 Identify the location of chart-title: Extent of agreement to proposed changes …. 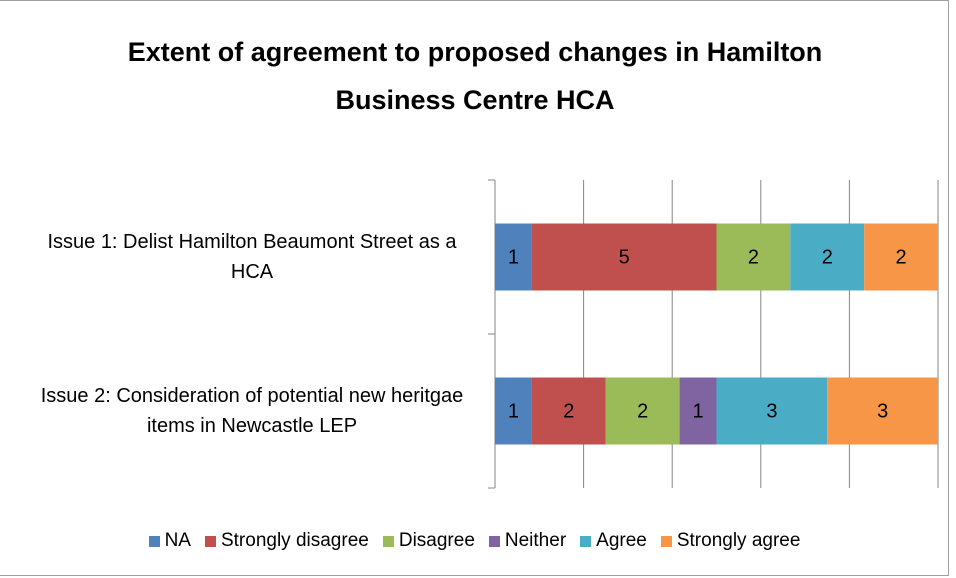
(475, 76).